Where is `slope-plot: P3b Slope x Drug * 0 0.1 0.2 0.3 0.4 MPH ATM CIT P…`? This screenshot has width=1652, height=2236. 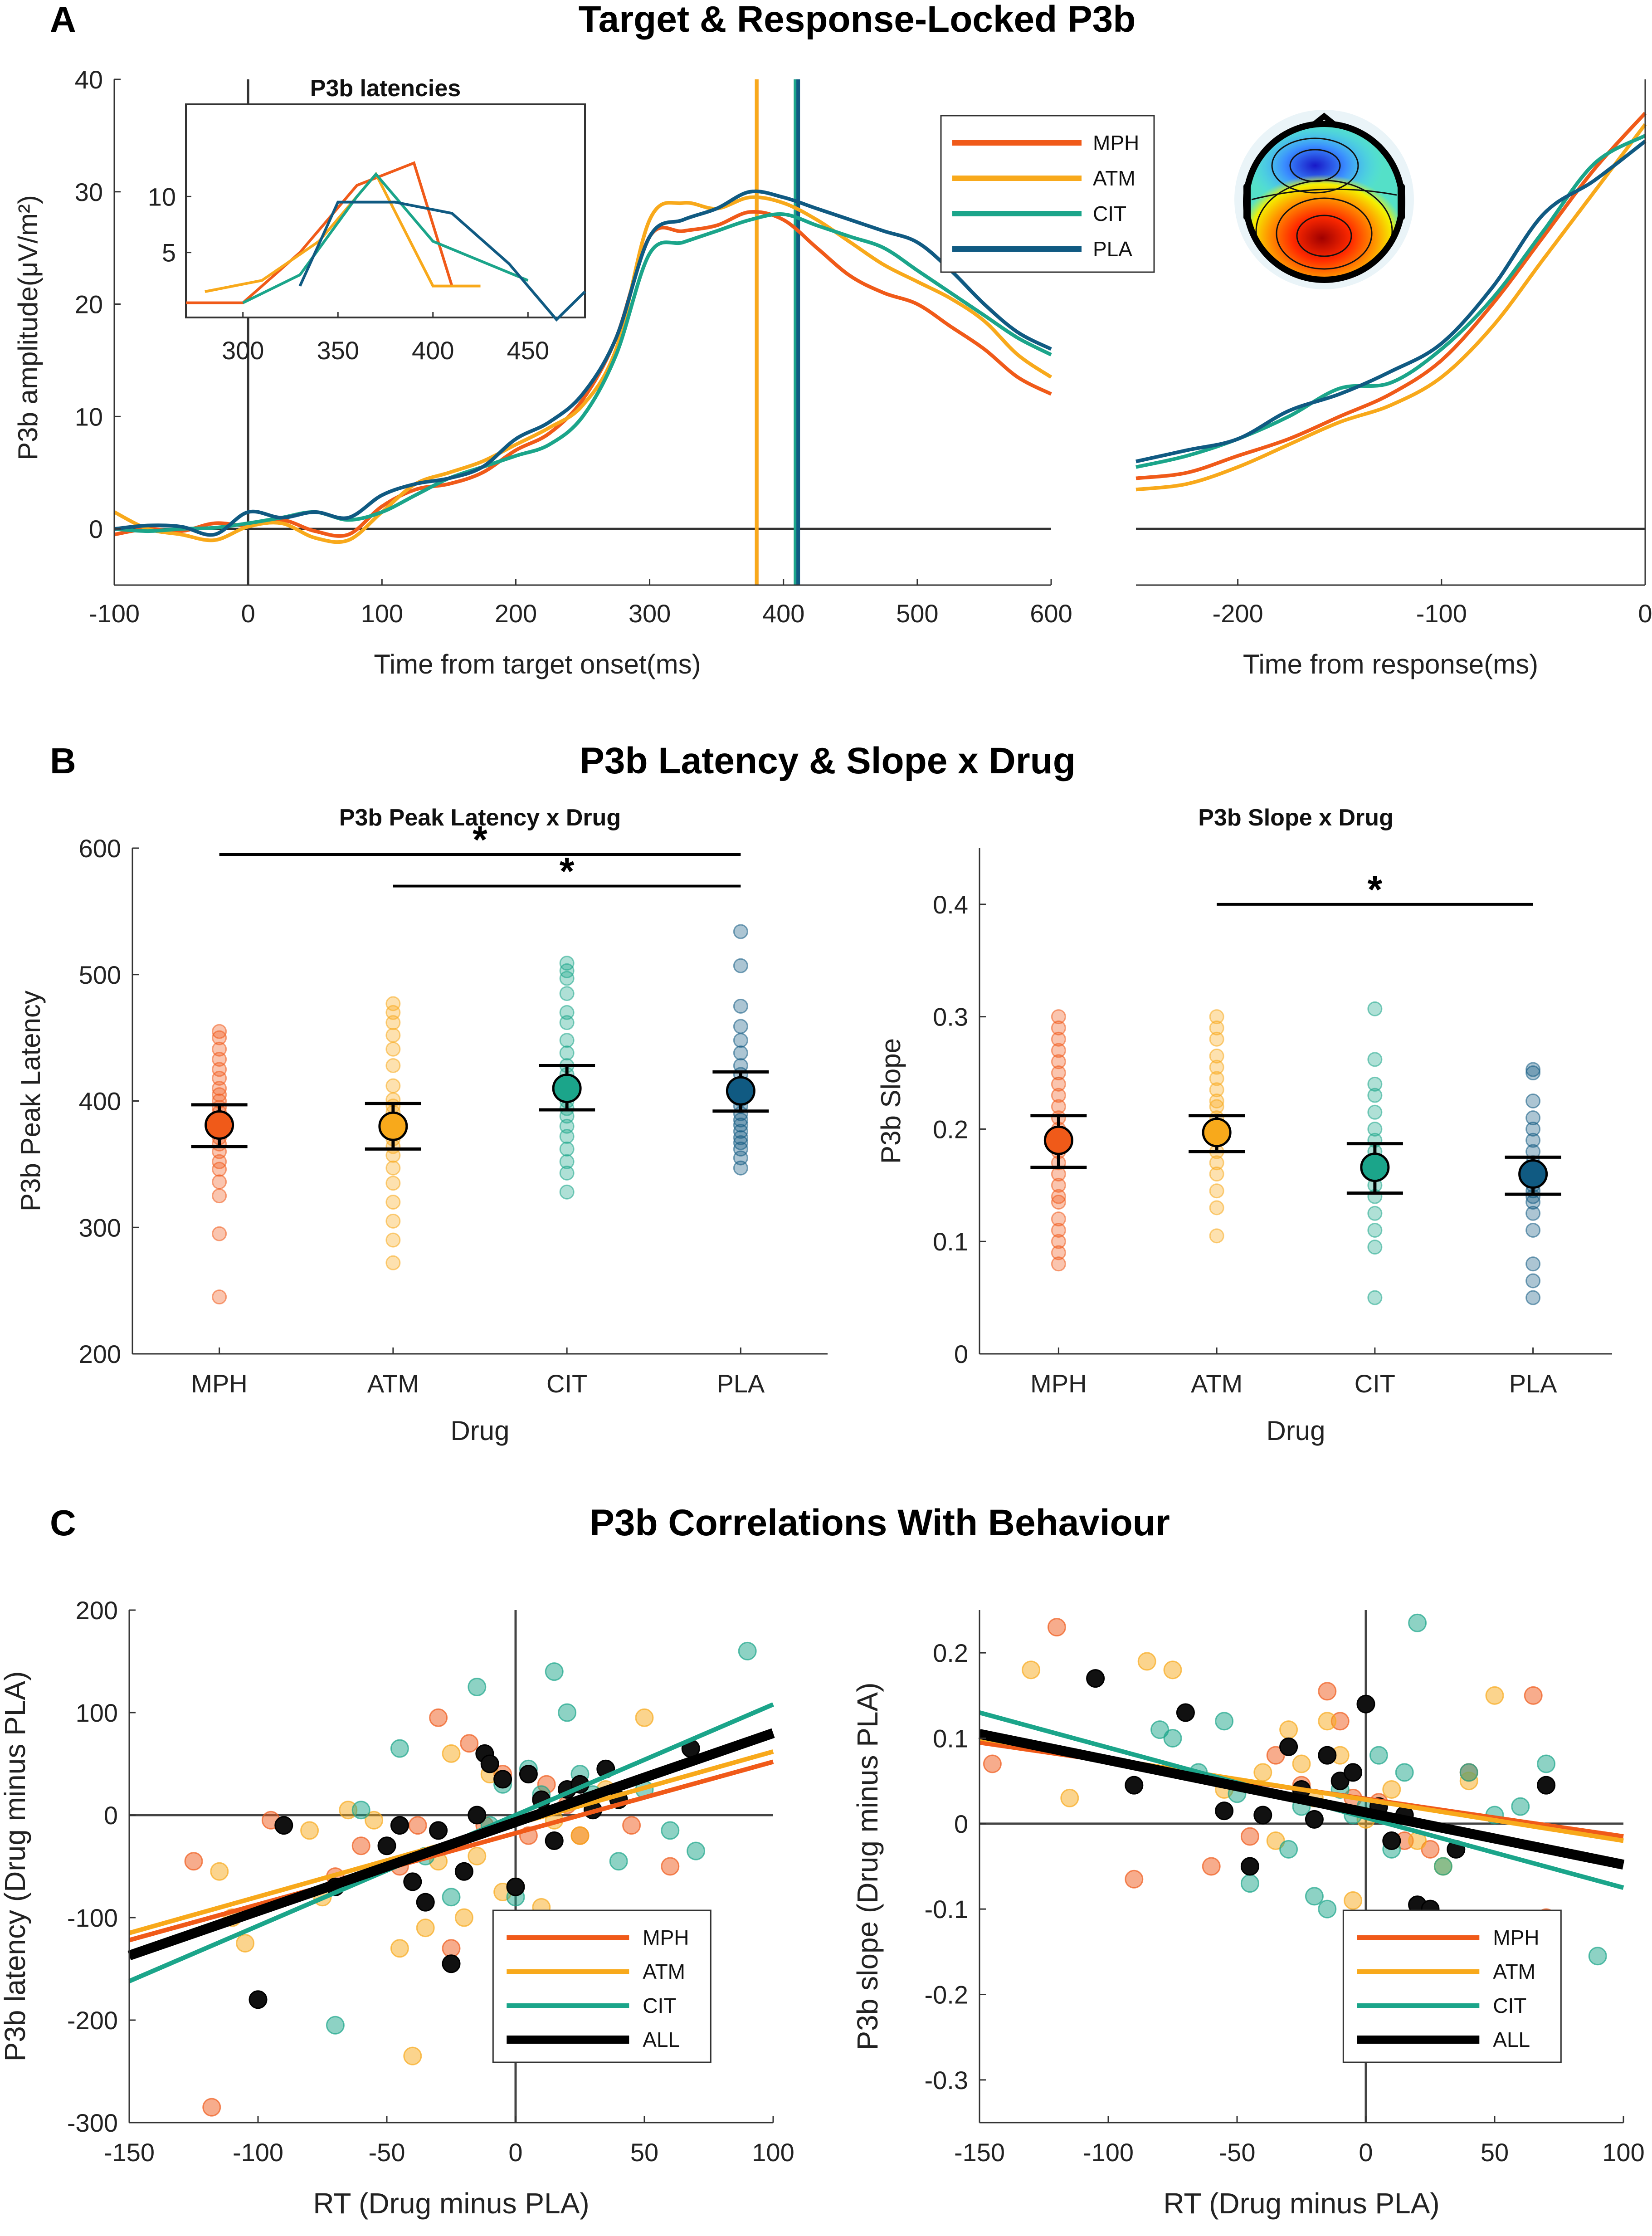 slope-plot: P3b Slope x Drug * 0 0.1 0.2 0.3 0.4 MPH ATM CIT P… is located at coordinates (1244, 1125).